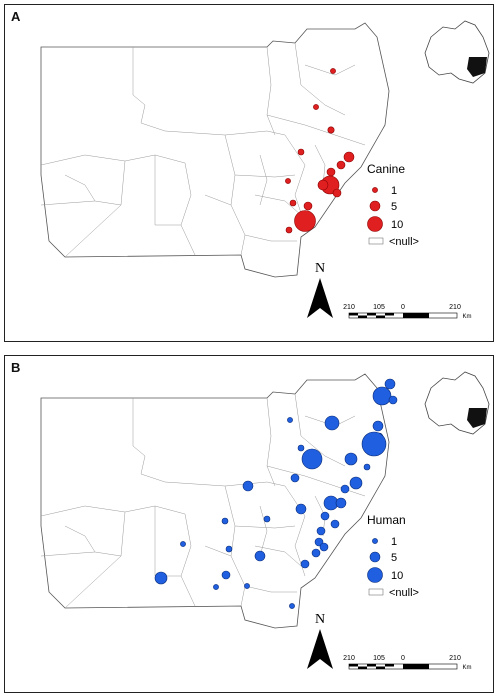 The image size is (499, 700). I want to click on legend: Human 1 5 10 <null>, so click(393, 556).